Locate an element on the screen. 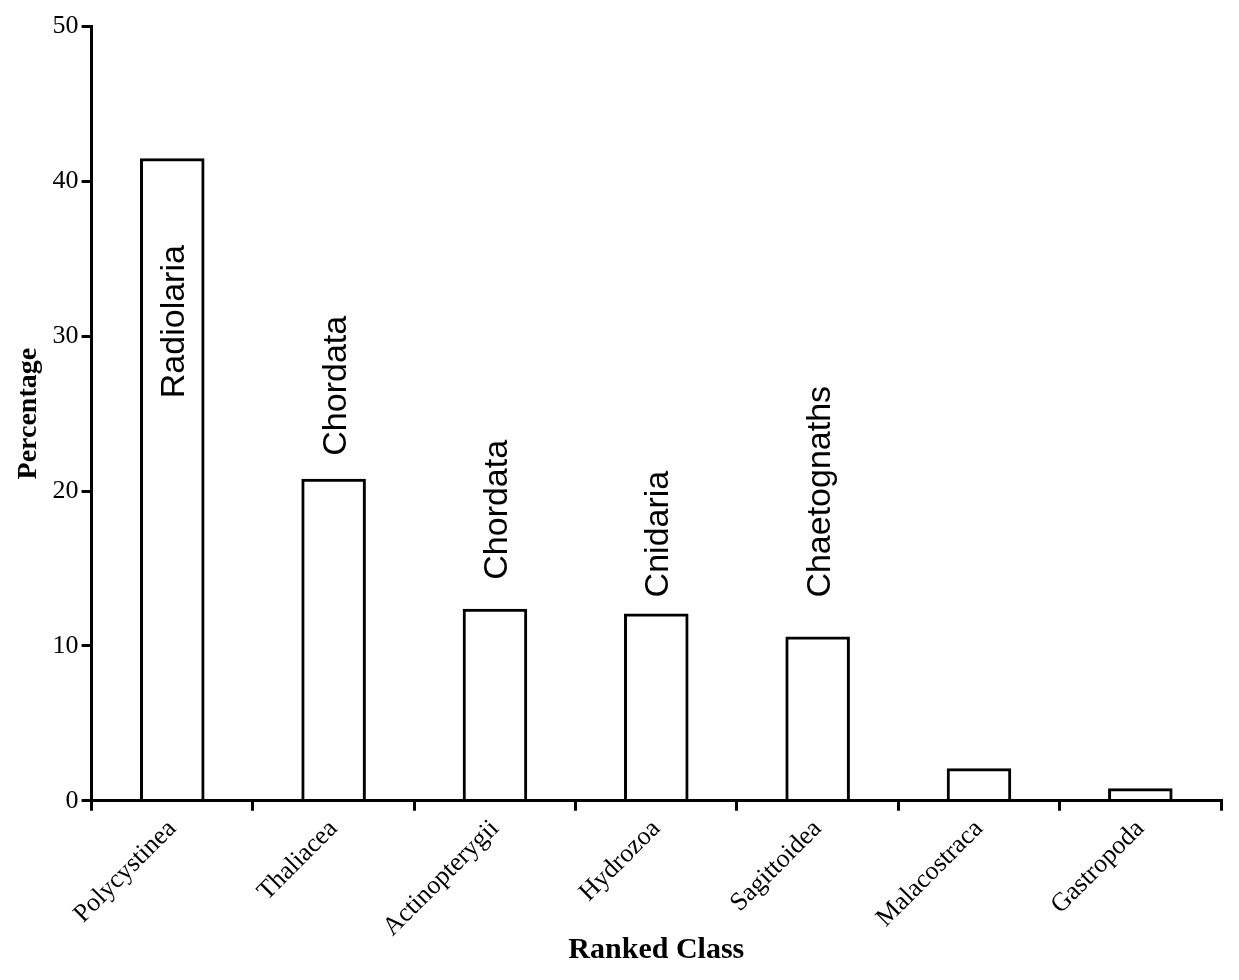  annotation: Chaetognaths is located at coordinates (817, 491).